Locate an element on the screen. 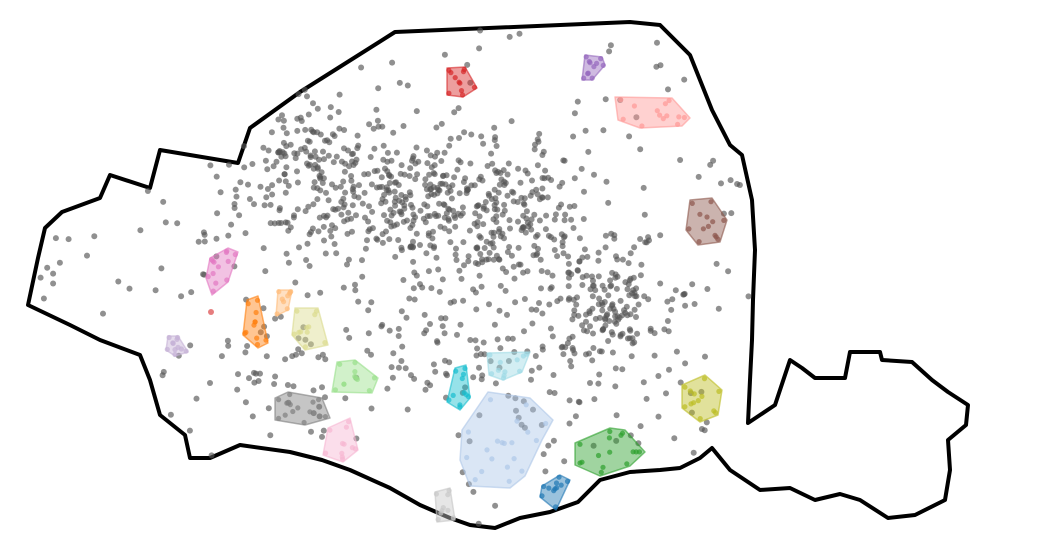 The height and width of the screenshot is (547, 1049). cluster-cyan is located at coordinates (458, 387).